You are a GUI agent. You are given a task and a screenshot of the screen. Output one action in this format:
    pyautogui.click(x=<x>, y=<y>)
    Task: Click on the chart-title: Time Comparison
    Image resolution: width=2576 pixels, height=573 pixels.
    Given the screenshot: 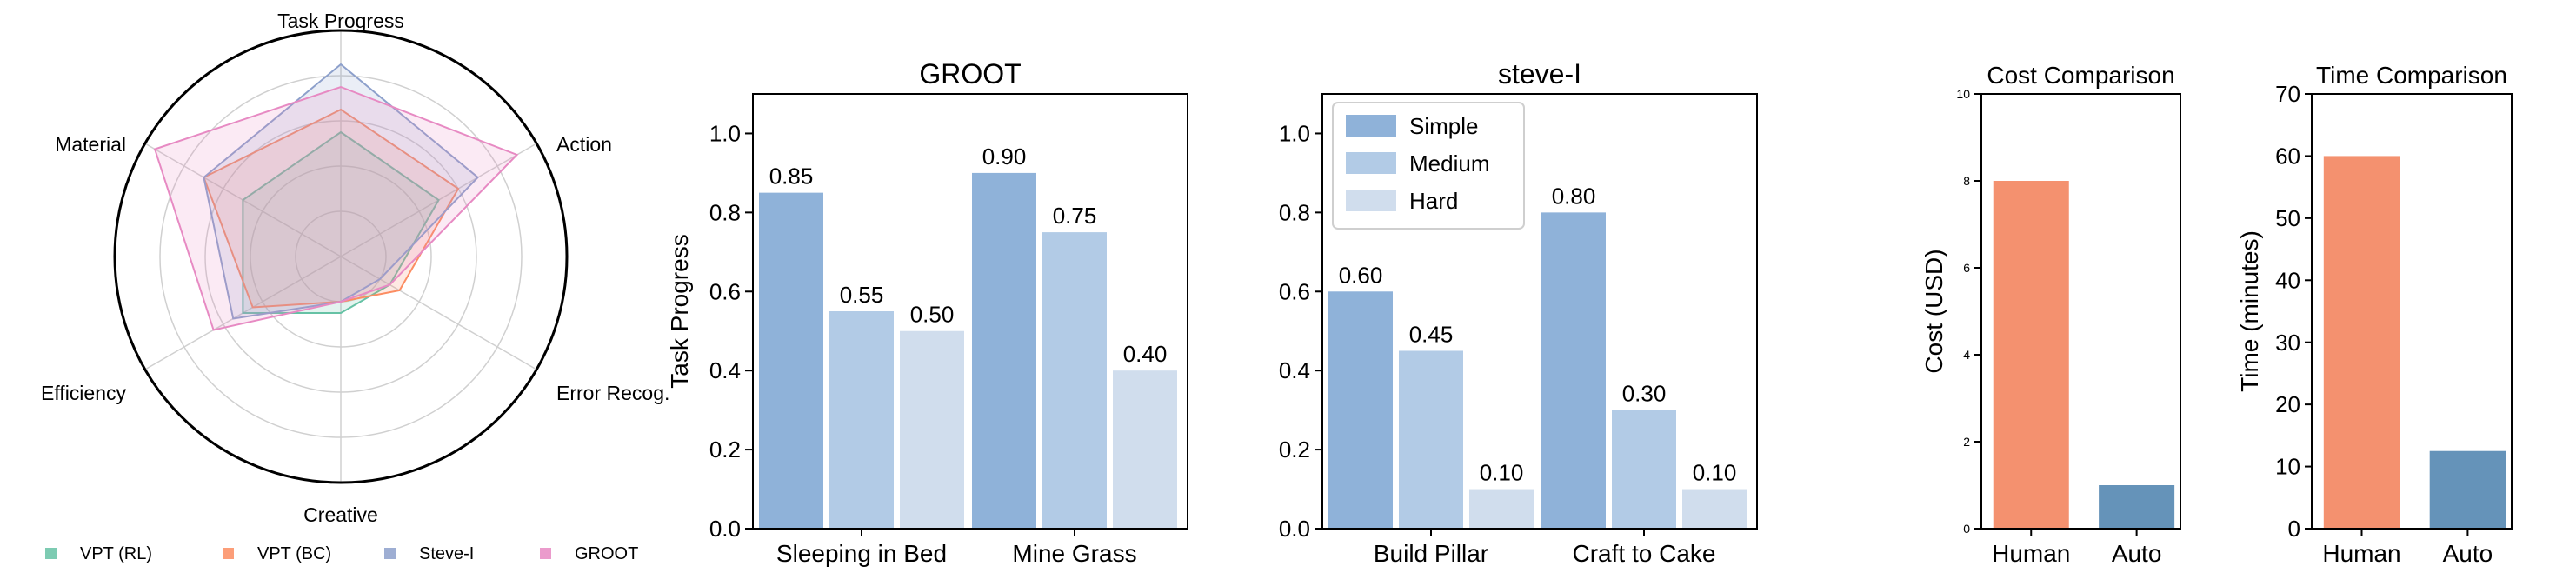 What is the action you would take?
    pyautogui.click(x=2411, y=75)
    